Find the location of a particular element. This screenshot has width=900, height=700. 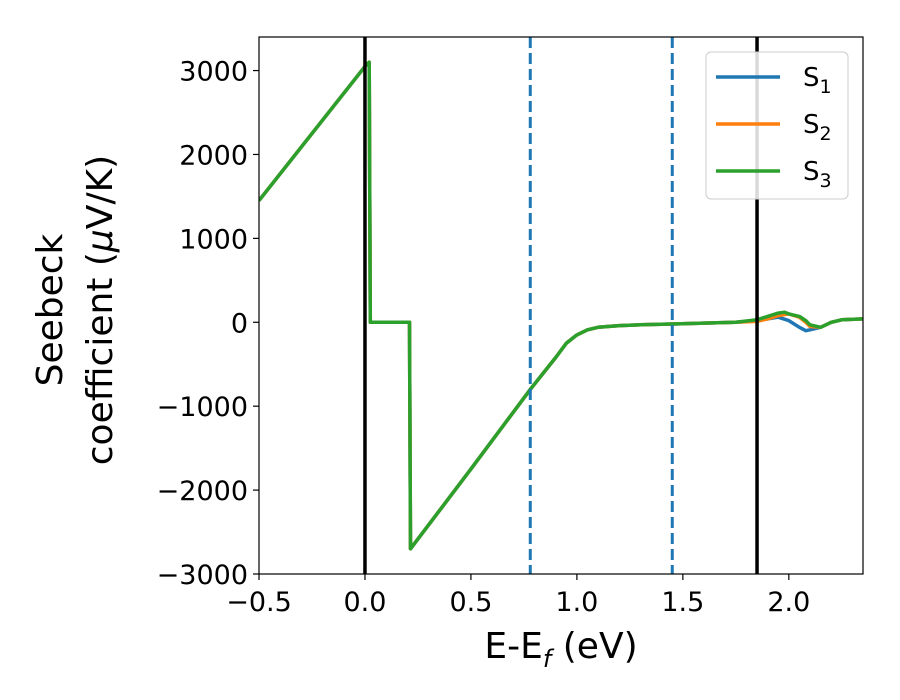

y-axis-title-prefix: coefficient ( is located at coordinates (100, 358).